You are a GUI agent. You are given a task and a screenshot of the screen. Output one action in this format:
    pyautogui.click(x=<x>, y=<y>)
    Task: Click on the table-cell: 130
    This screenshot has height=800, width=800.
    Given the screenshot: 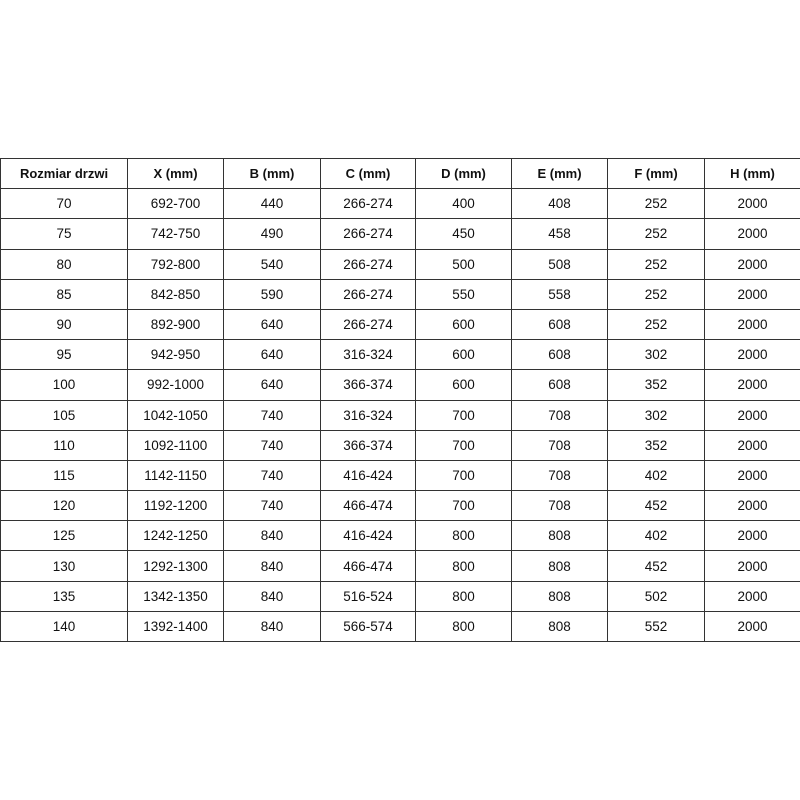 What is the action you would take?
    pyautogui.click(x=64, y=566)
    